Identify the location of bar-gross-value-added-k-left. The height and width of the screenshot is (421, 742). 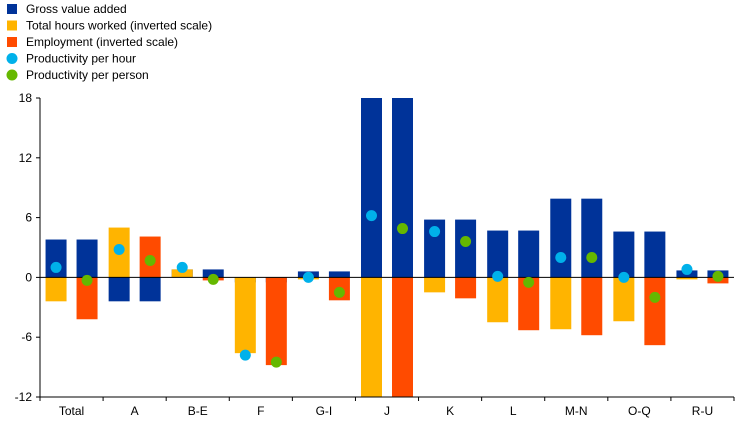
(435, 248).